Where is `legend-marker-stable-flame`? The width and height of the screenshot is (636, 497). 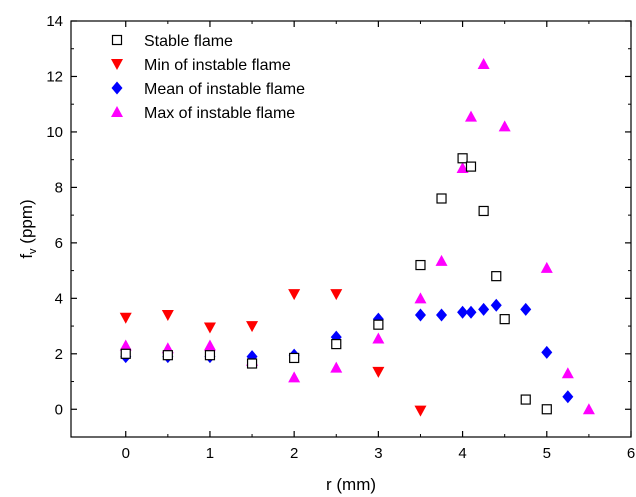 legend-marker-stable-flame is located at coordinates (117, 40).